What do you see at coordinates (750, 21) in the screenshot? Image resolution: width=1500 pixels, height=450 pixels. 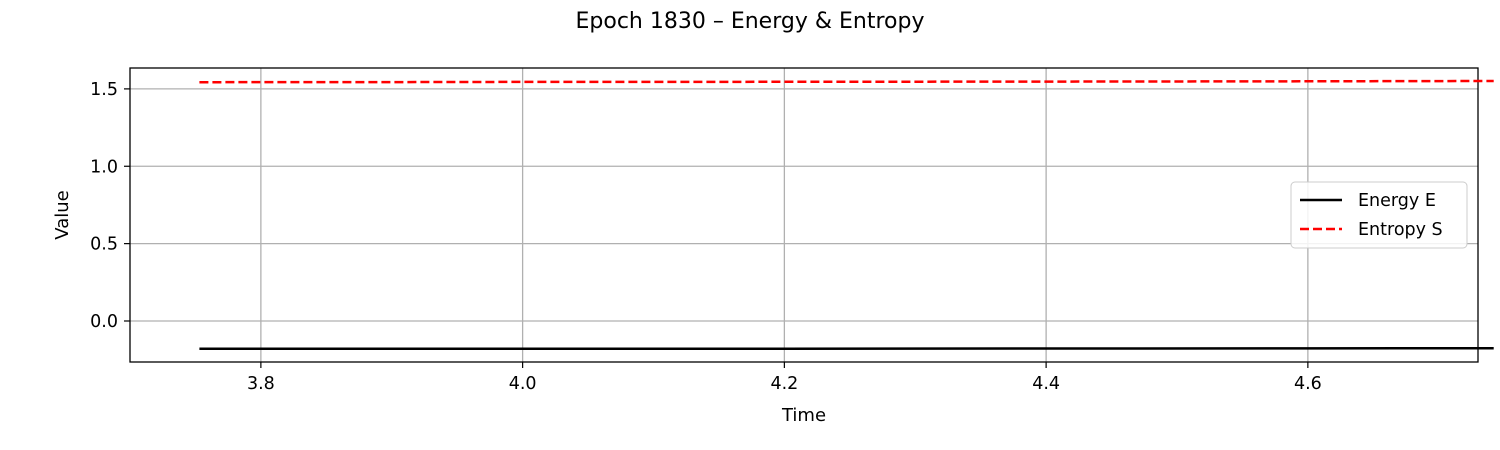 I see `chart-title: Epoch 1830 – Energy & Entropy` at bounding box center [750, 21].